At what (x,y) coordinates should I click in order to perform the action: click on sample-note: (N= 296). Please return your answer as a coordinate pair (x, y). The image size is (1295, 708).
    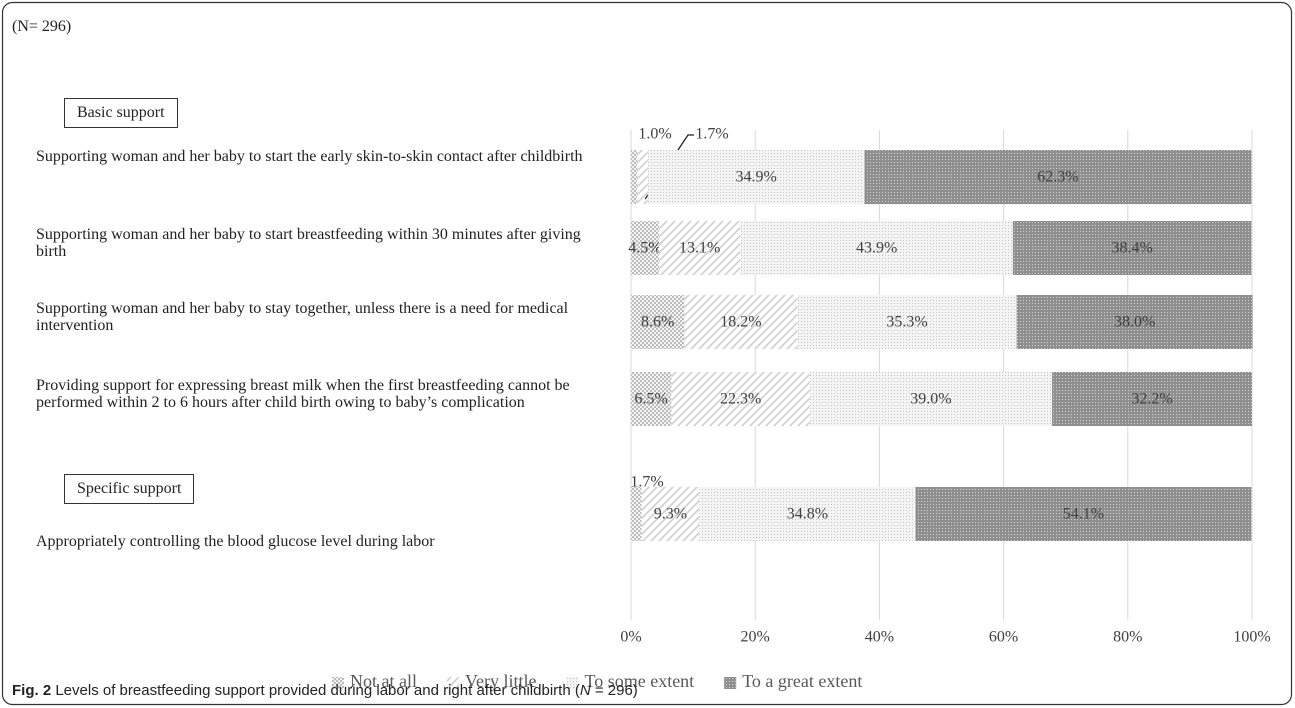
    Looking at the image, I should click on (42, 26).